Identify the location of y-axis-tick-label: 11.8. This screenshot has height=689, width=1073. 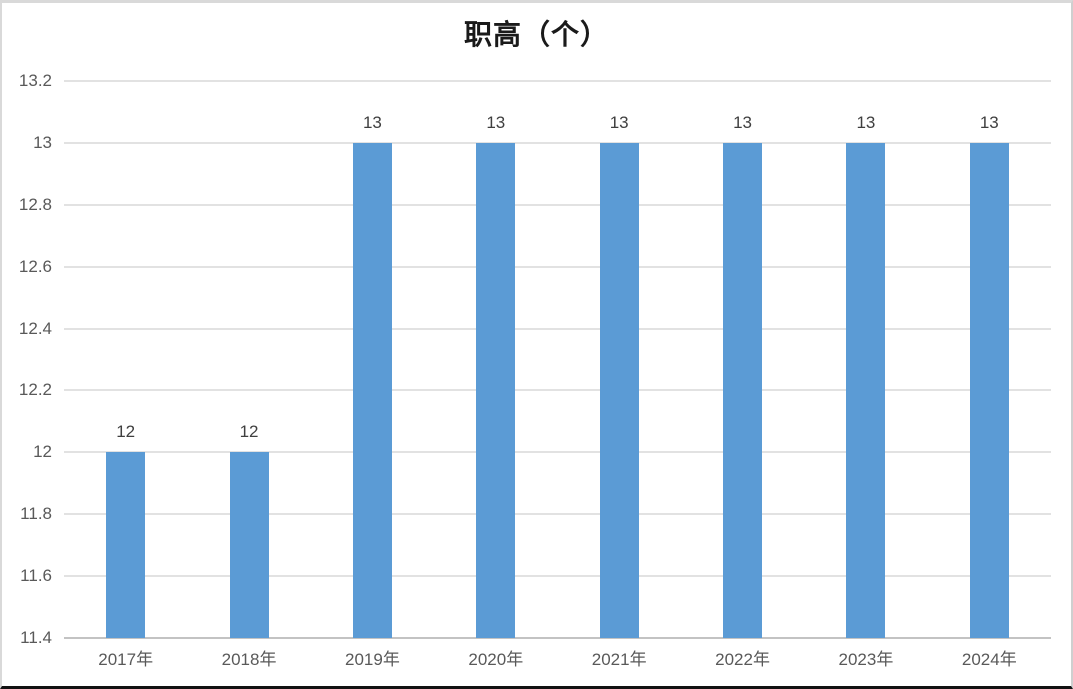
(36, 514).